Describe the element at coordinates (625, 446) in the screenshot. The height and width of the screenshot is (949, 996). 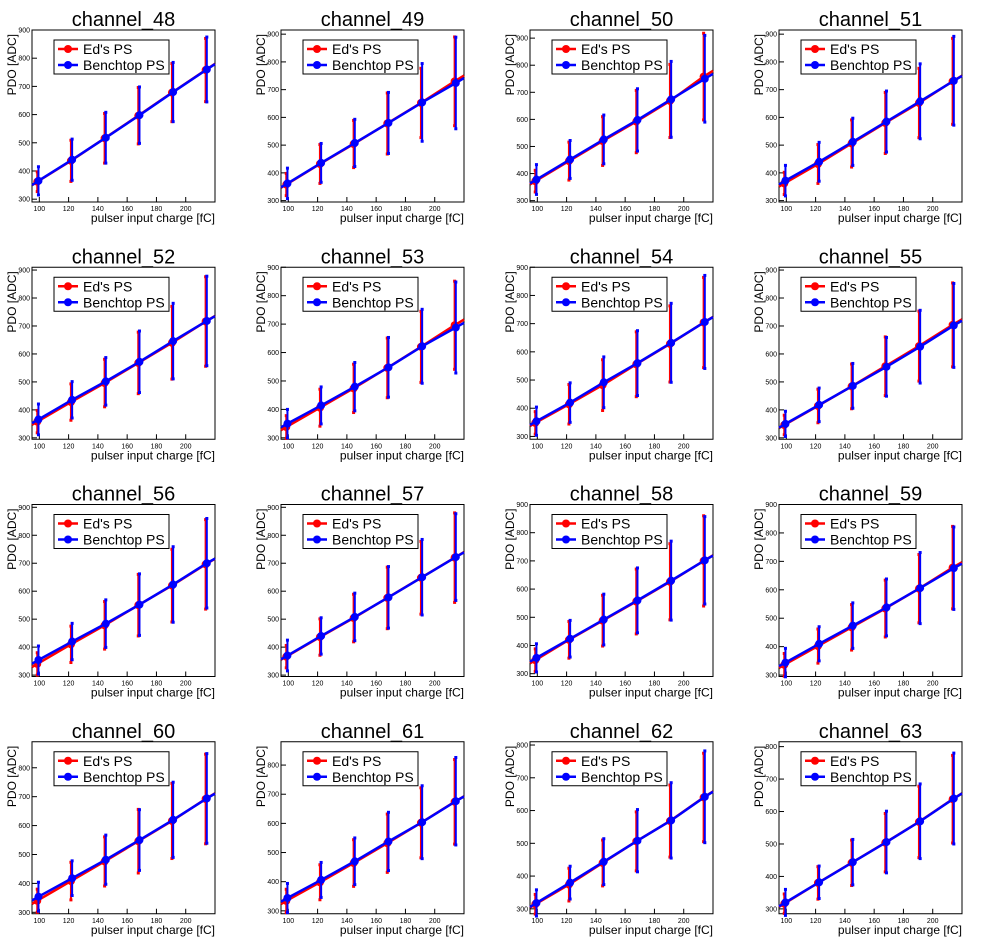
I see `x-tick-label: 160` at that location.